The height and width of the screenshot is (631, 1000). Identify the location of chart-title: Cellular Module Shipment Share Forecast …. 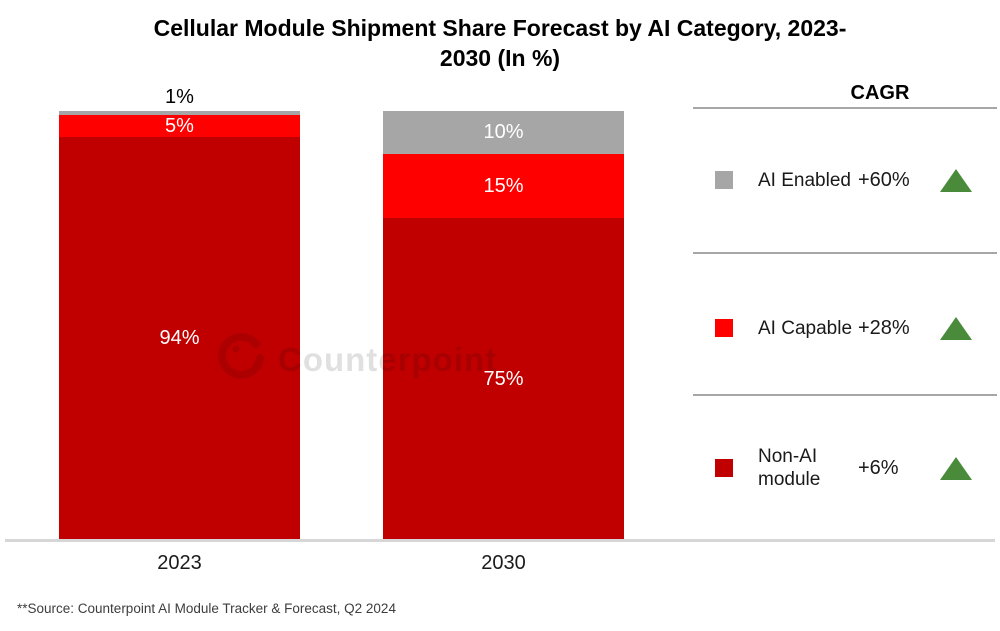
(500, 43).